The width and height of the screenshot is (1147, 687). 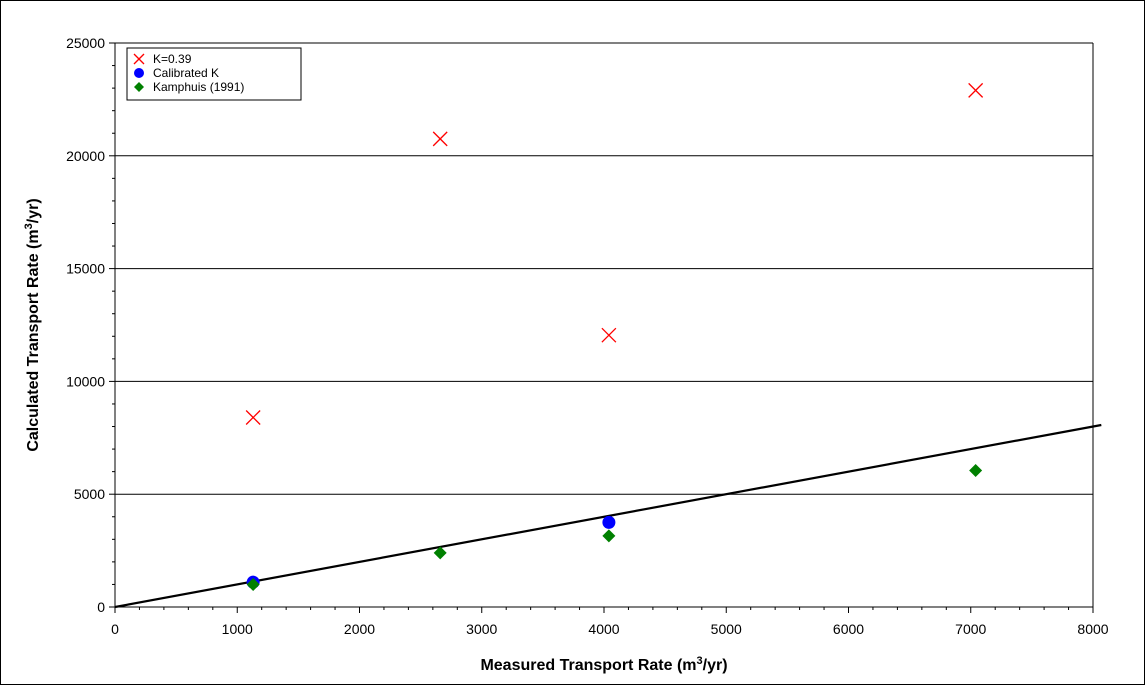 What do you see at coordinates (32, 324) in the screenshot?
I see `y-axis-title: Calculated Transport Rate (m3/yr)` at bounding box center [32, 324].